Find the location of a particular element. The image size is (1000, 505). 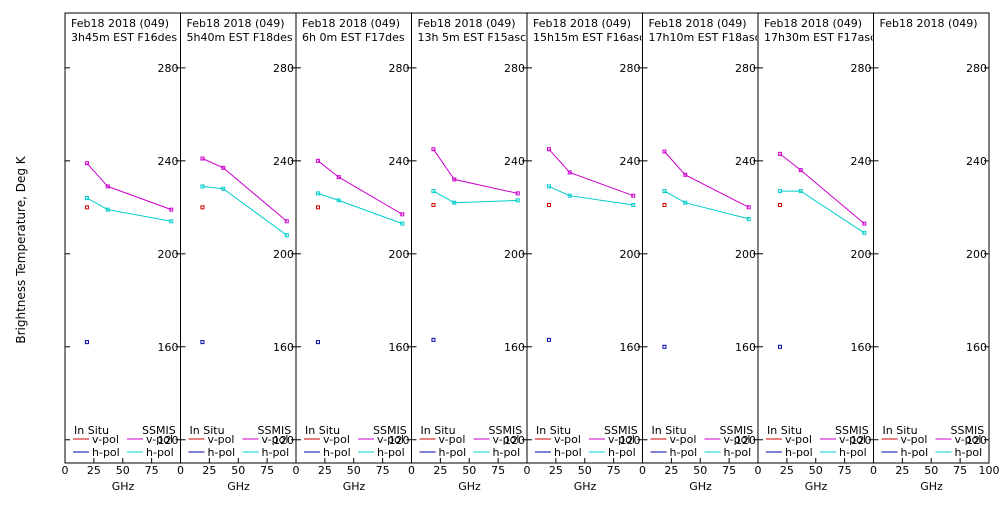

panel-header: Feb18 2018 (049)17h10m EST F18asc is located at coordinates (705, 30).